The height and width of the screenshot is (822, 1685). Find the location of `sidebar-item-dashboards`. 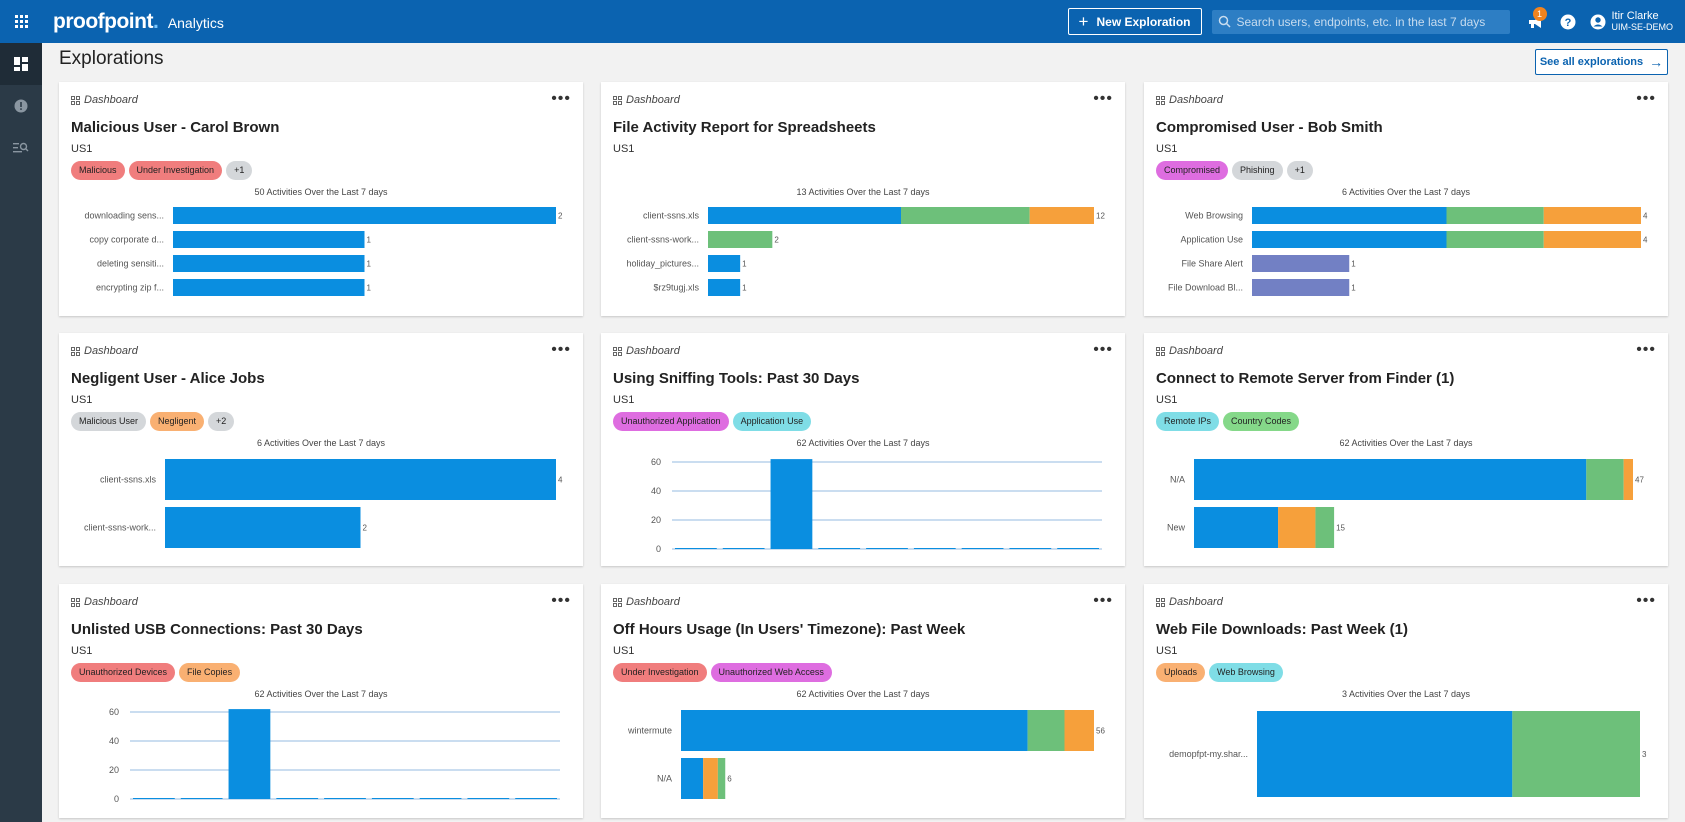

sidebar-item-dashboards is located at coordinates (21, 64).